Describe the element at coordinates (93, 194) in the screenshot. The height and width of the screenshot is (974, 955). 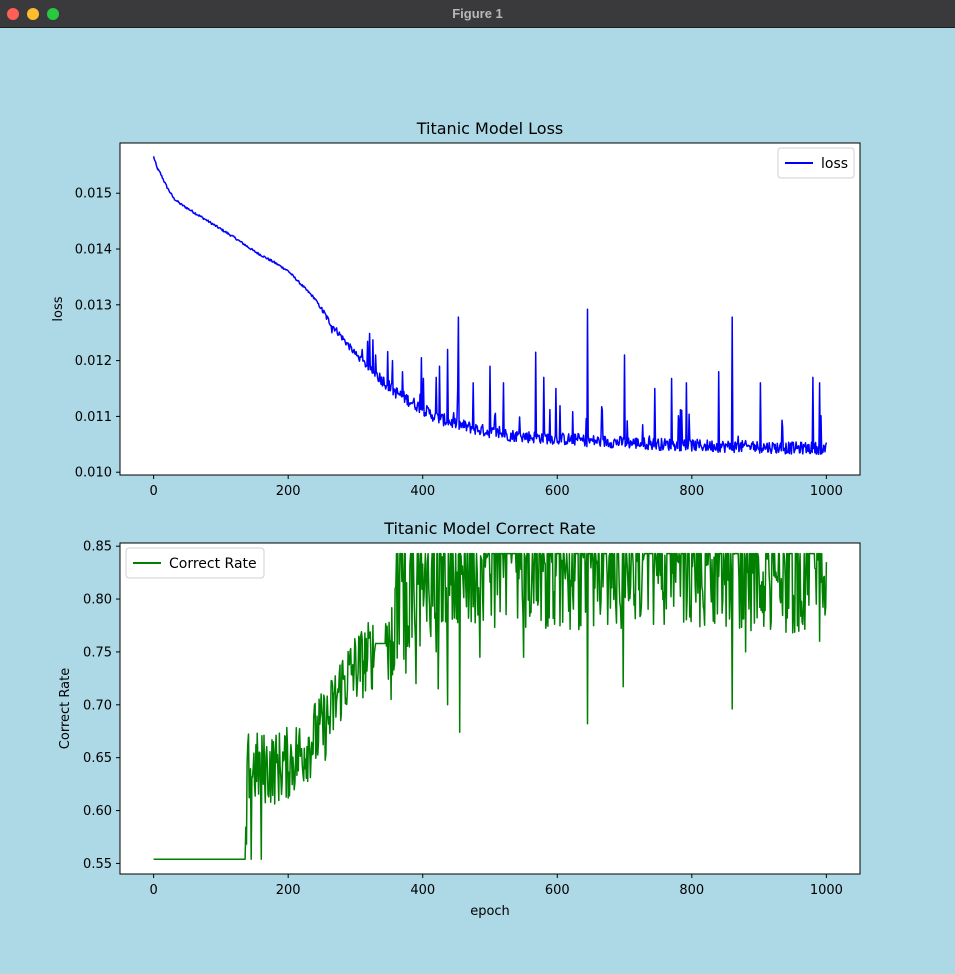
I see `y-tick-label: 0.015` at that location.